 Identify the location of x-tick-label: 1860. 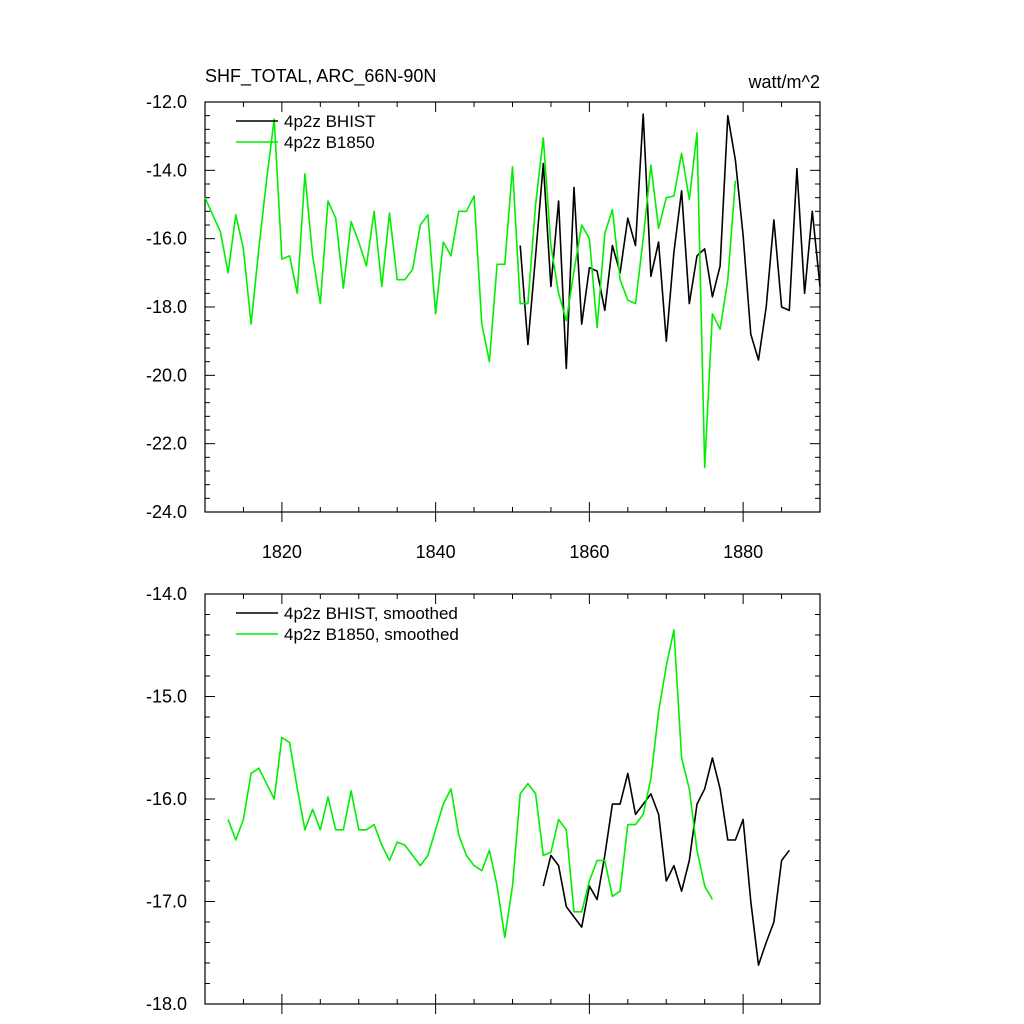
(589, 552).